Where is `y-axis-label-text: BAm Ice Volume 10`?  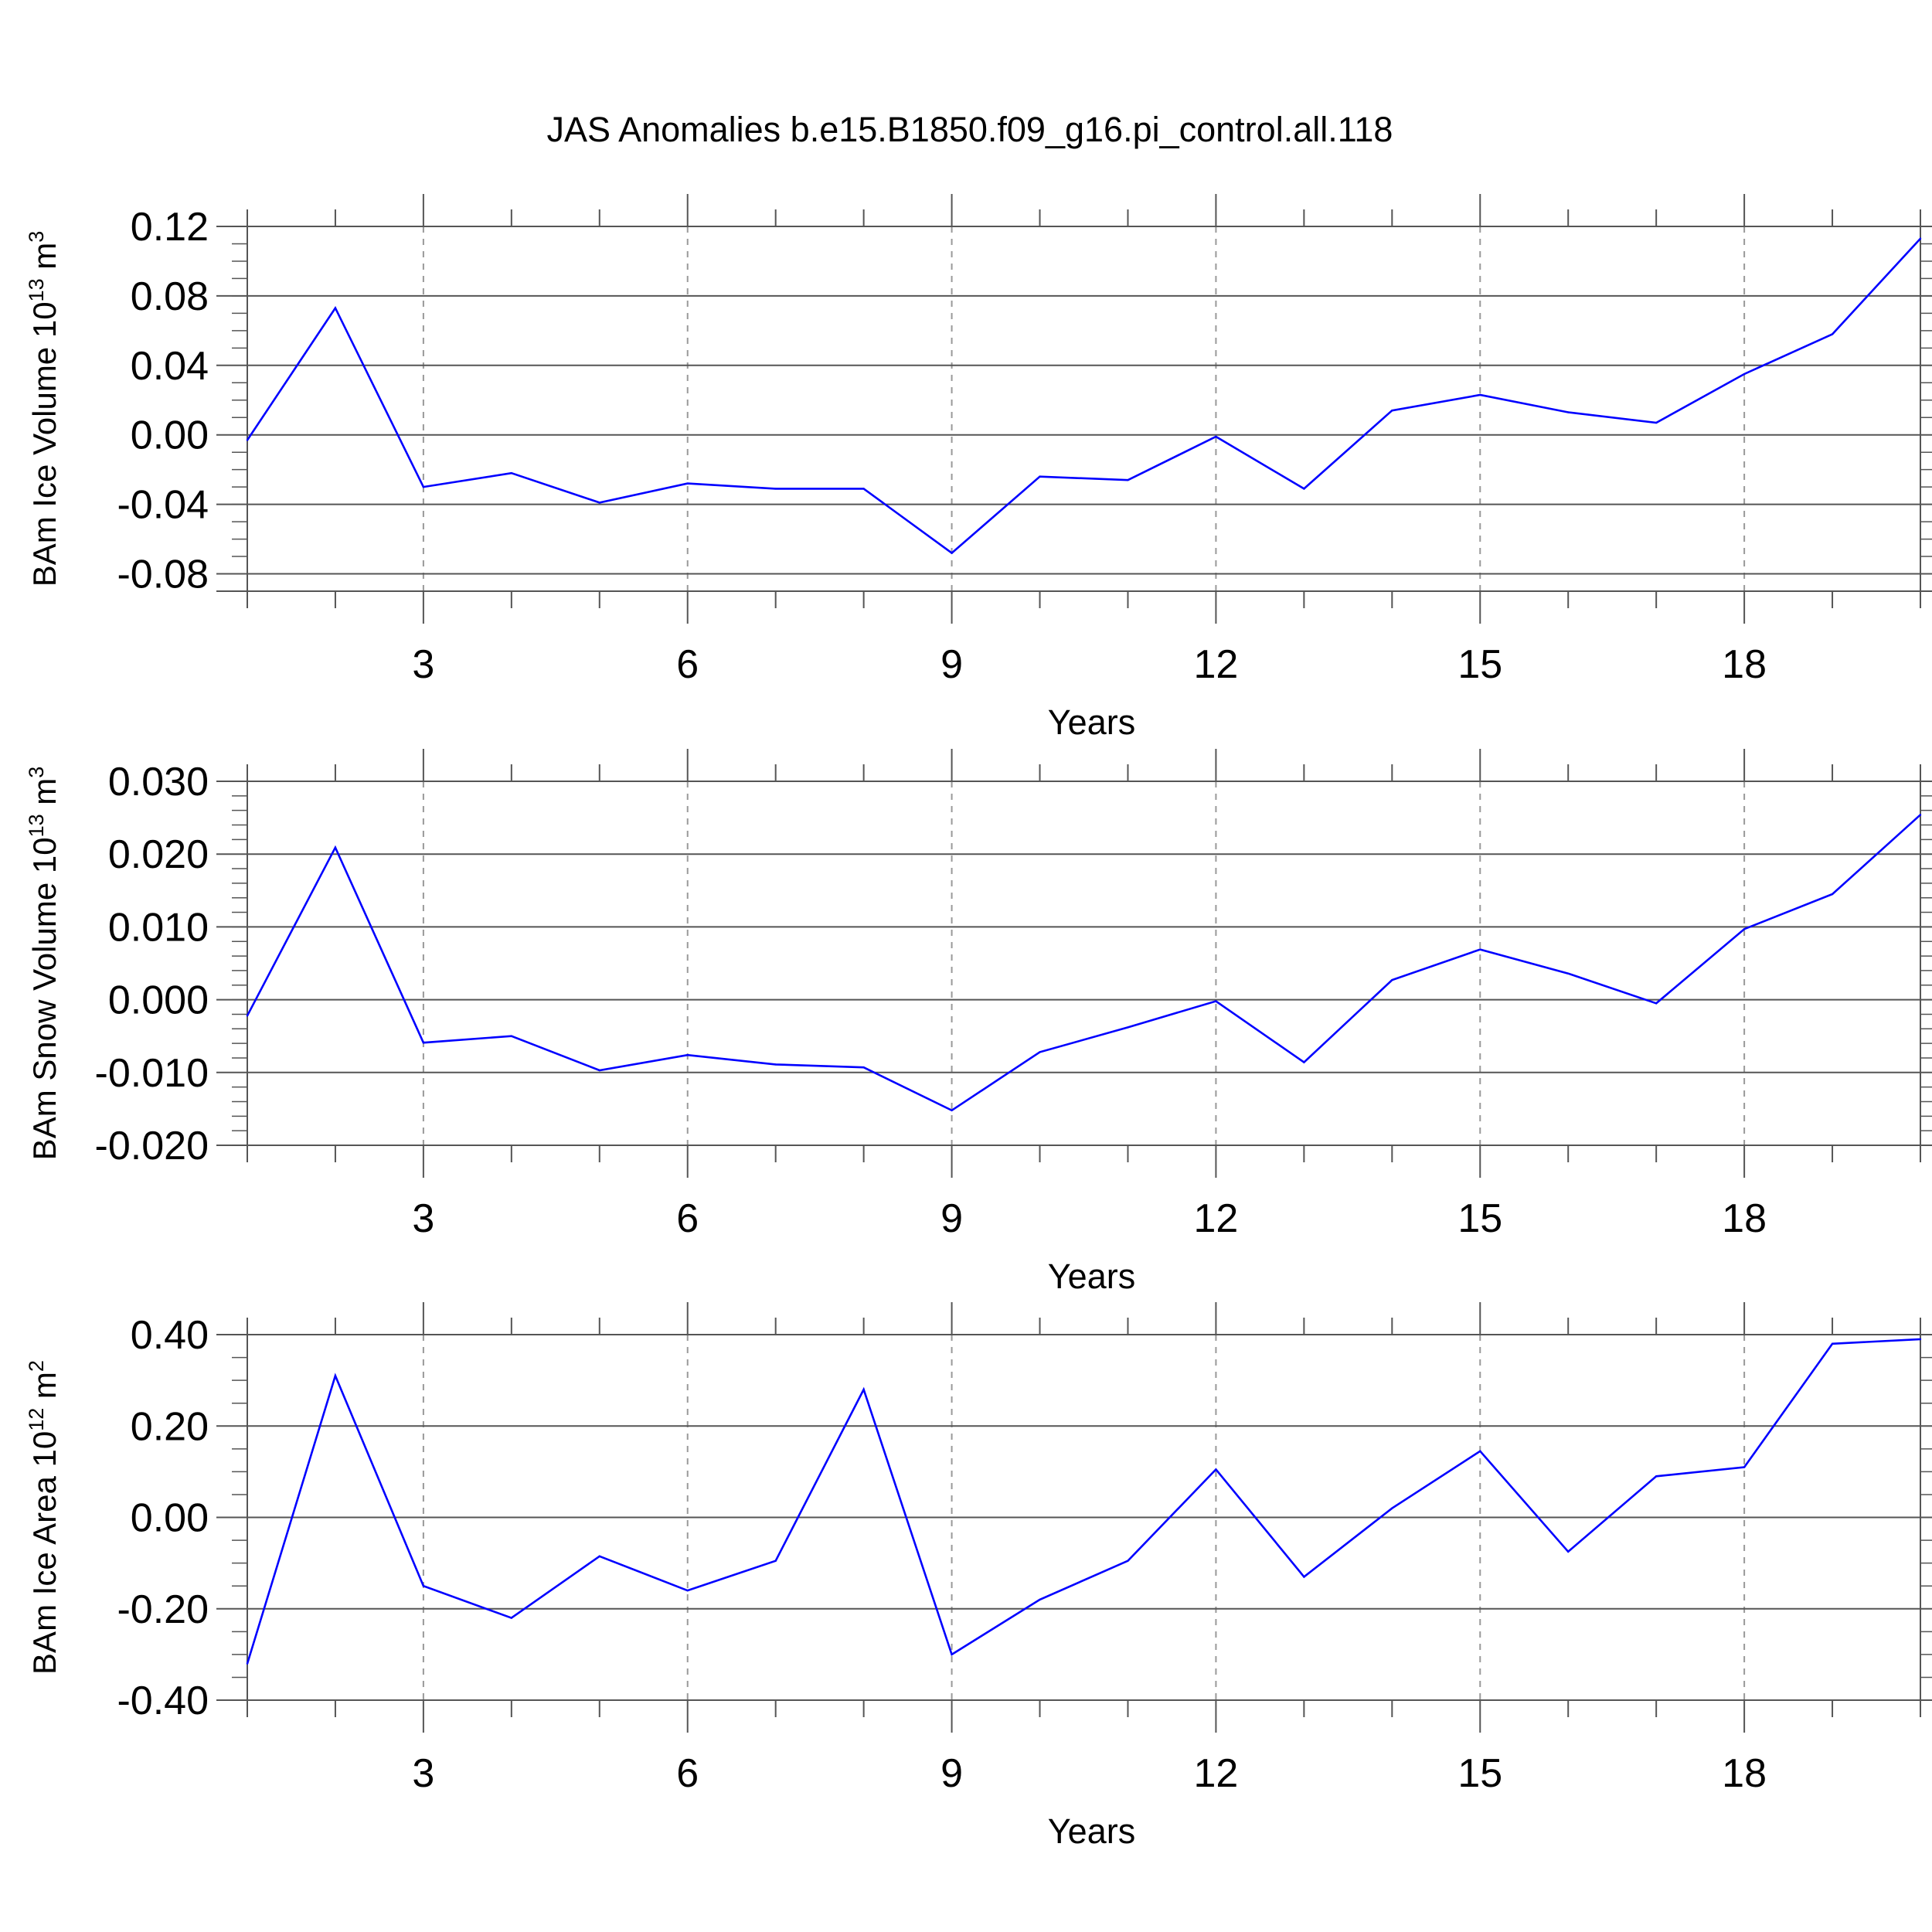 y-axis-label-text: BAm Ice Volume 10 is located at coordinates (45, 444).